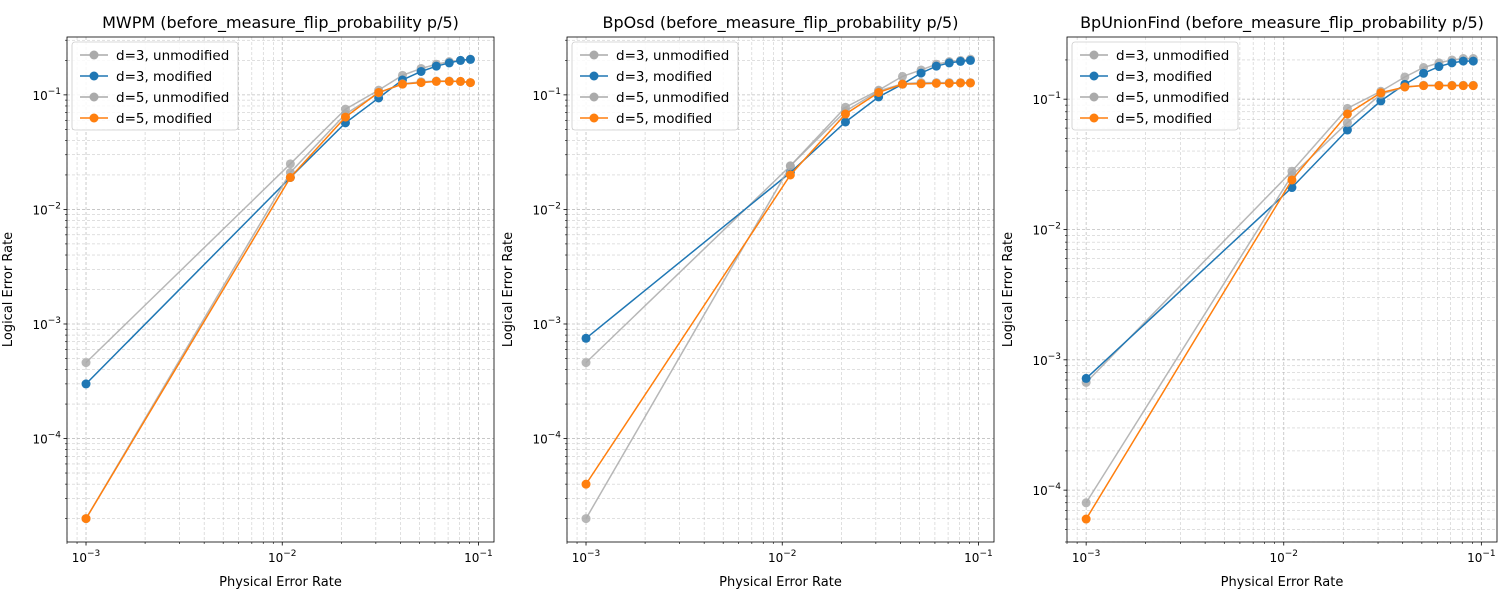 The height and width of the screenshot is (600, 1512). What do you see at coordinates (1054, 226) in the screenshot?
I see `y-tick-label-exponent: −2` at bounding box center [1054, 226].